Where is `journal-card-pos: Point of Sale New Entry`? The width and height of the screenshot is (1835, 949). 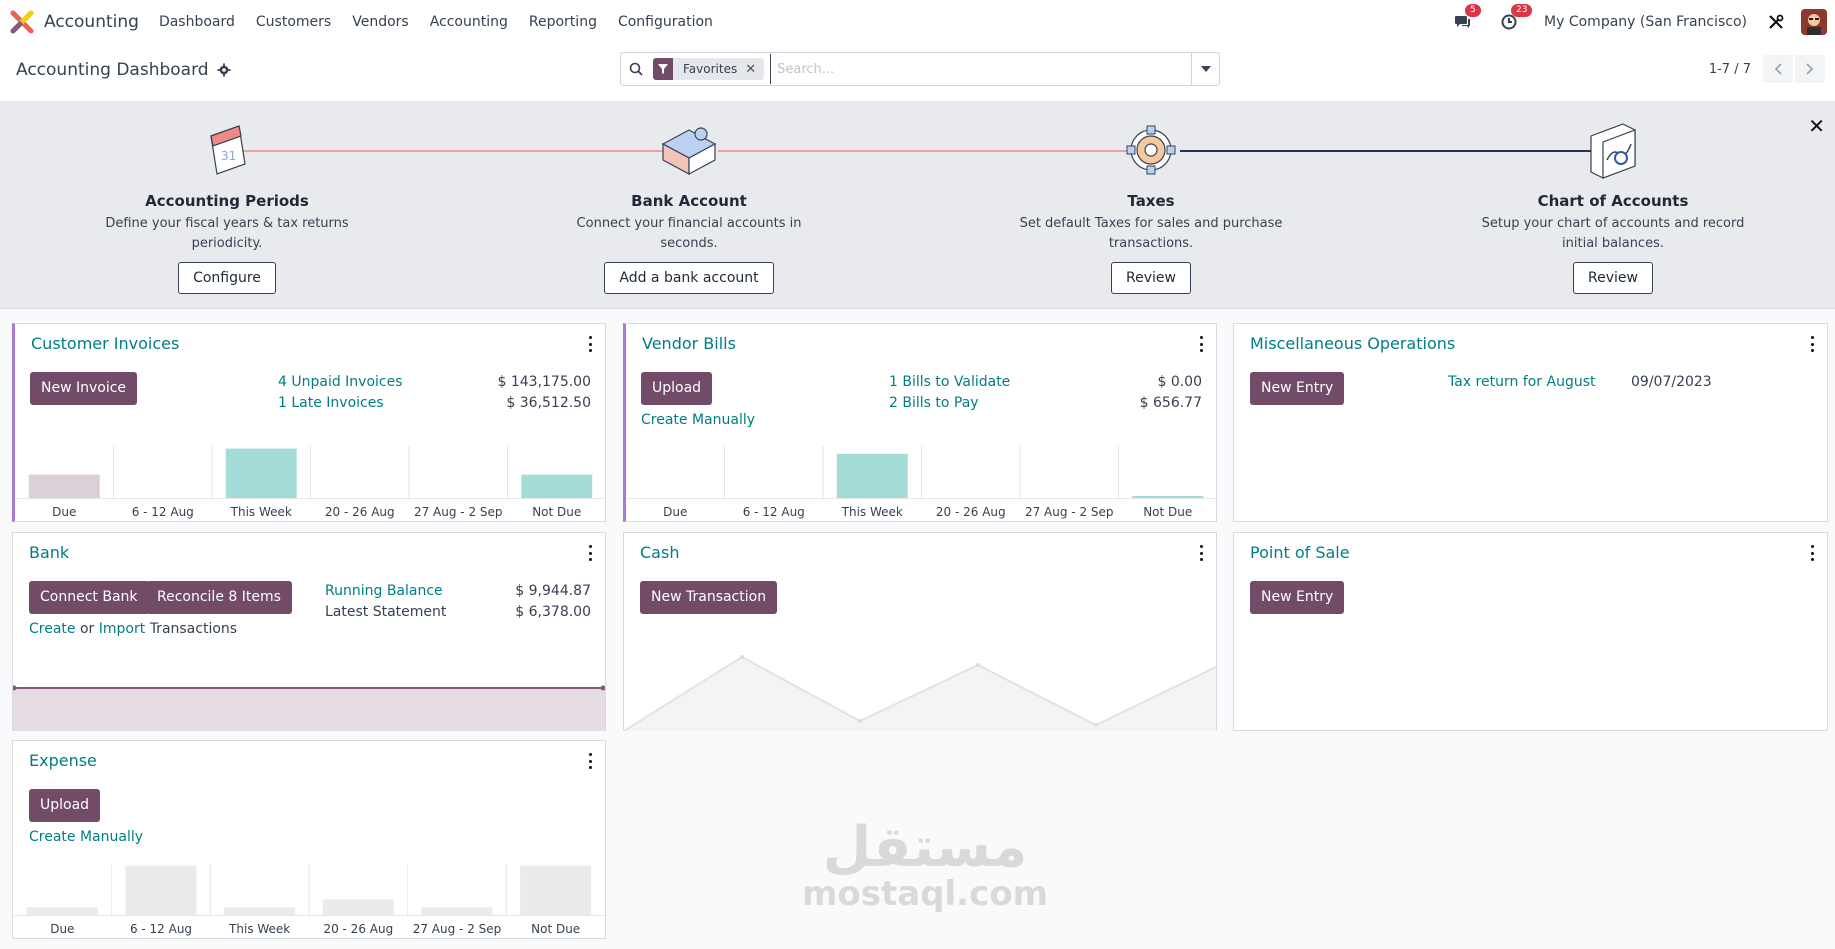 journal-card-pos: Point of Sale New Entry is located at coordinates (1530, 631).